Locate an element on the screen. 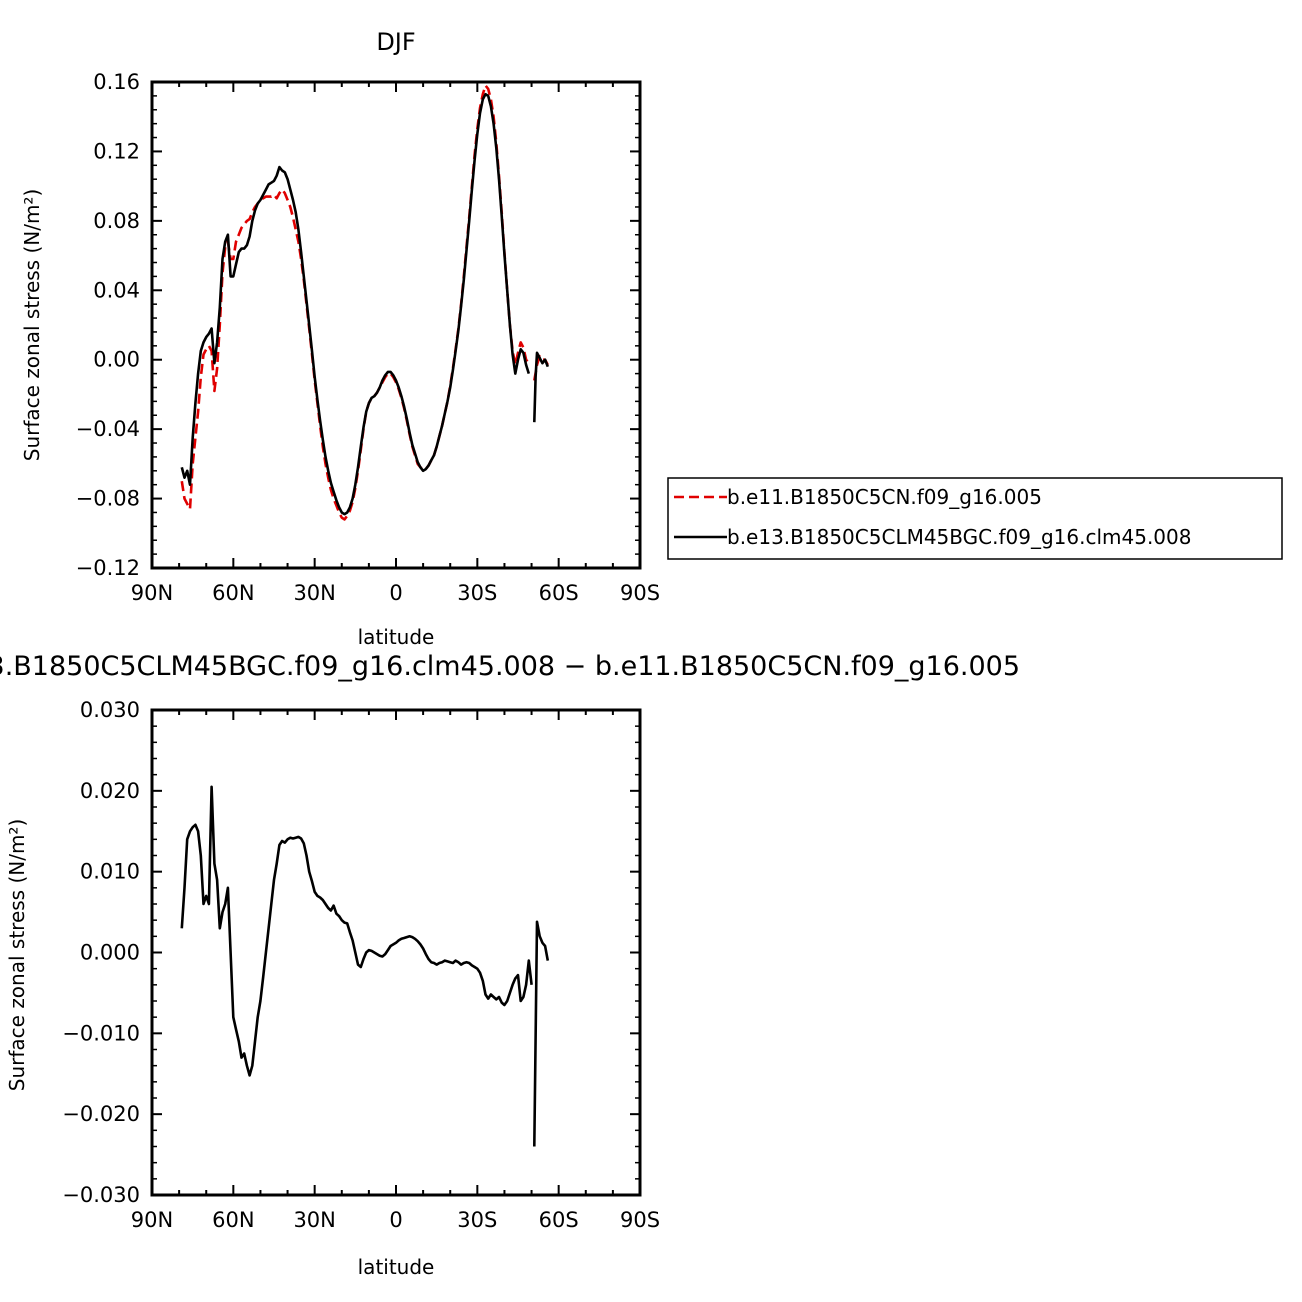 This screenshot has width=1302, height=1302. y-tick-label: 0.16 is located at coordinates (116, 82).